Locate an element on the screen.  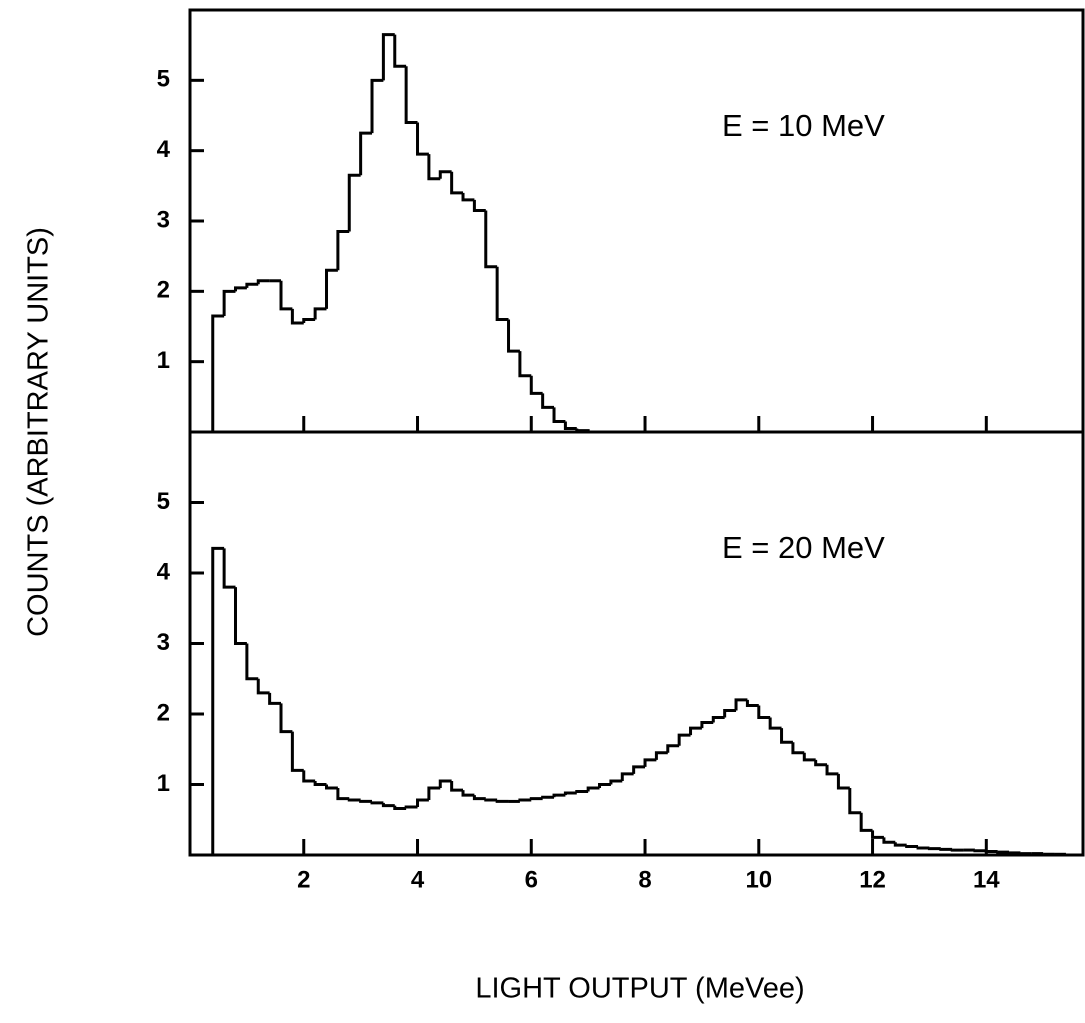
x-tick-label: 6 is located at coordinates (531, 879).